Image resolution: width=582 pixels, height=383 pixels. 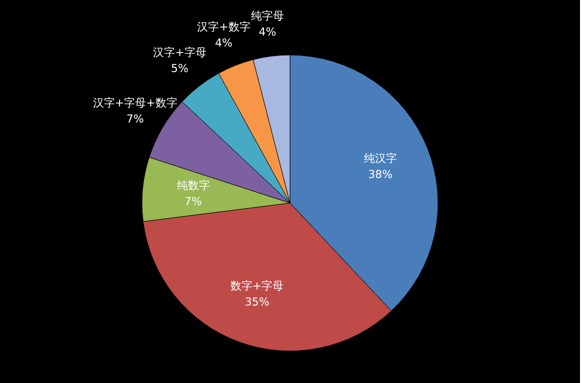 I want to click on slice-label: 汉字+字母, so click(x=179, y=52).